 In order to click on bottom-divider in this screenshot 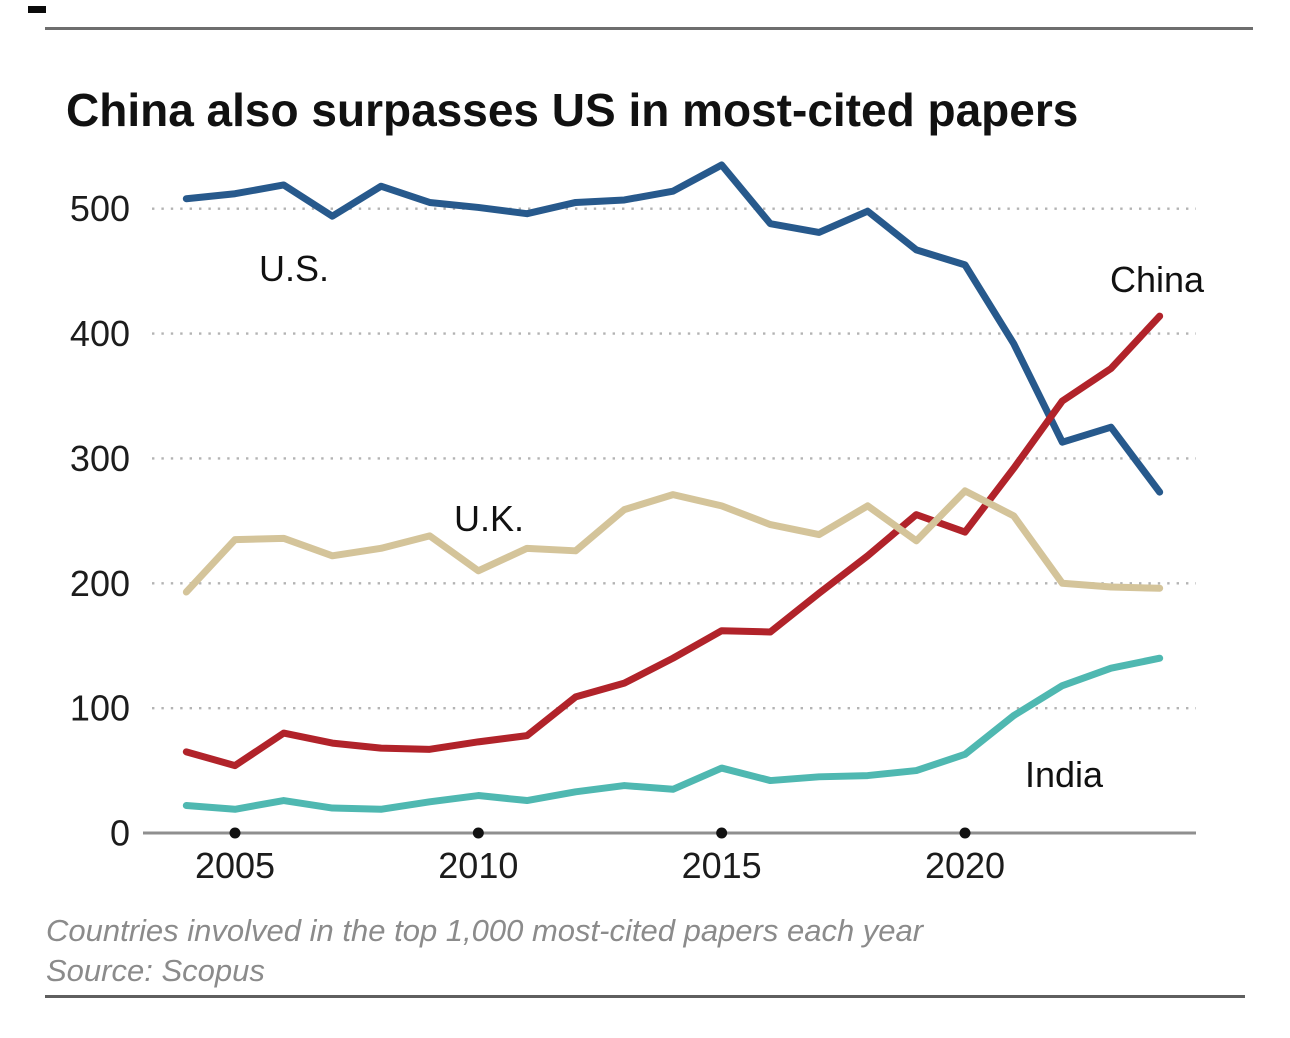, I will do `click(645, 996)`.